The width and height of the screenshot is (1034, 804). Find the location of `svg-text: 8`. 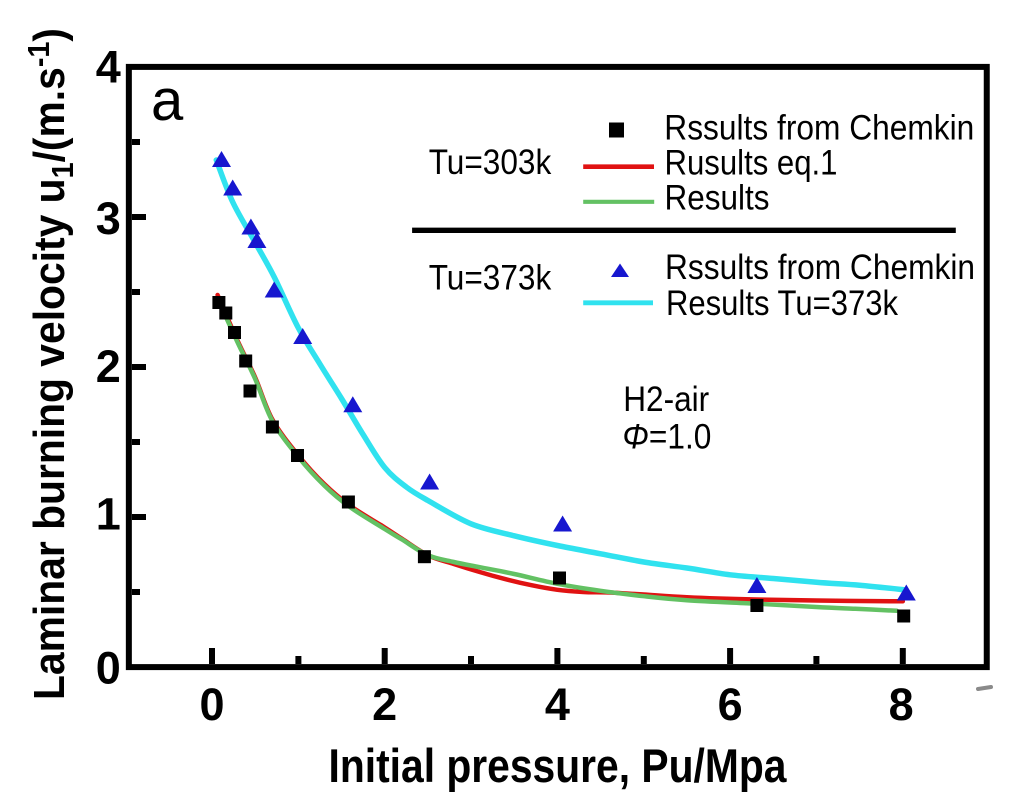

svg-text: 8 is located at coordinates (901, 704).